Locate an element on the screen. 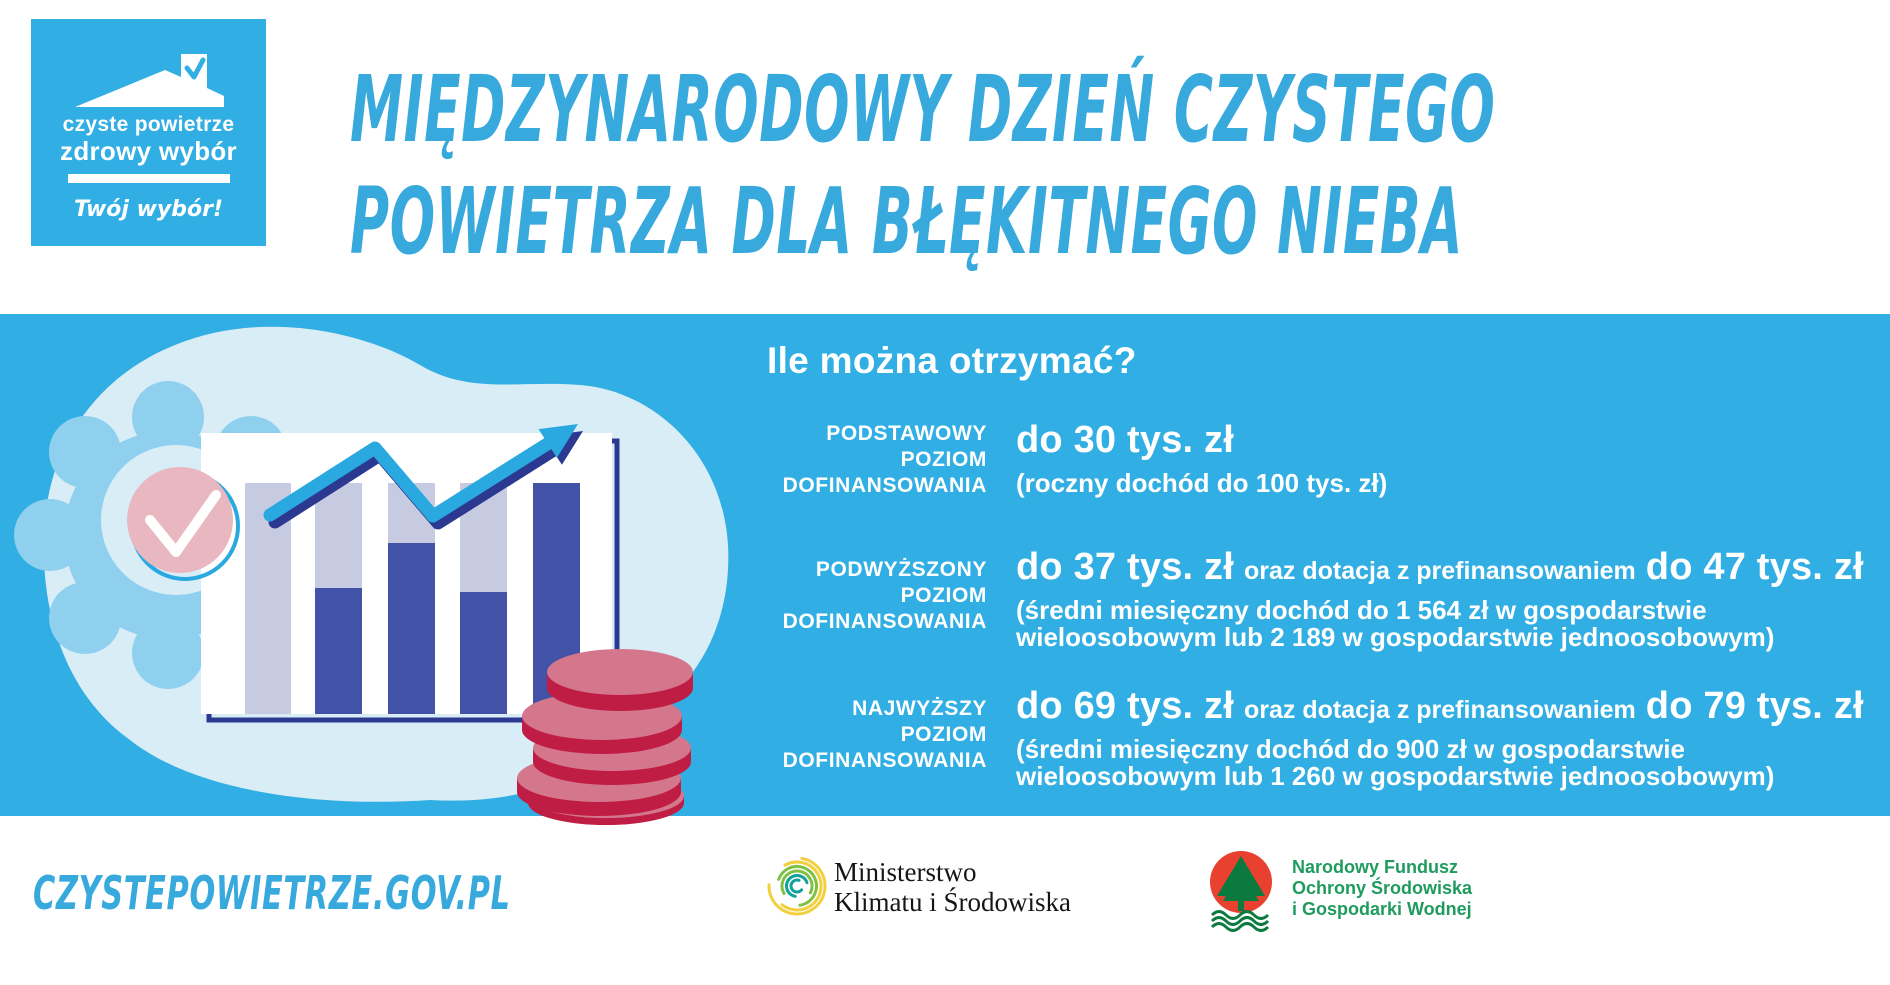 The image size is (1890, 985). tier1-label: PODSTAWOWY POZIOM DOFINANSOWANIA is located at coordinates (884, 459).